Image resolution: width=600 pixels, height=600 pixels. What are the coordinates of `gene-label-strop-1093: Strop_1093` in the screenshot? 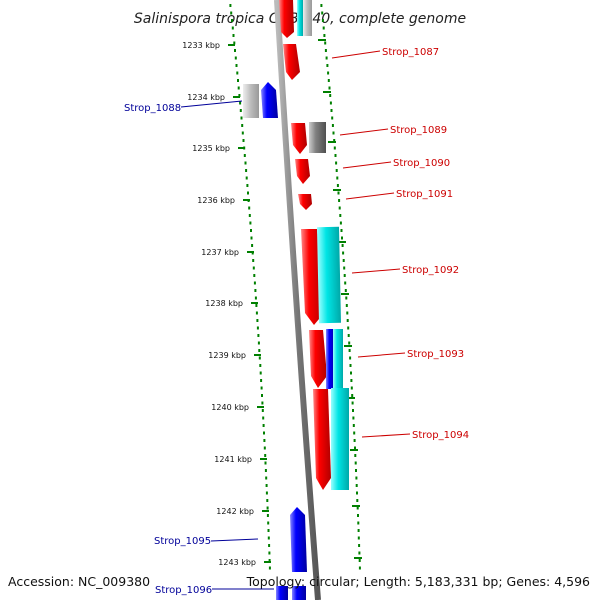 It's located at (435, 354).